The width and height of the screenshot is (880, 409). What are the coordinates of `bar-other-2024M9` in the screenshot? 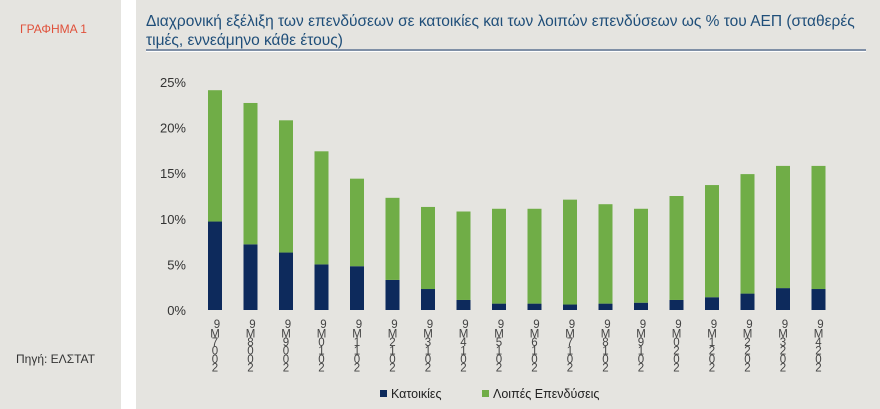 It's located at (818, 227).